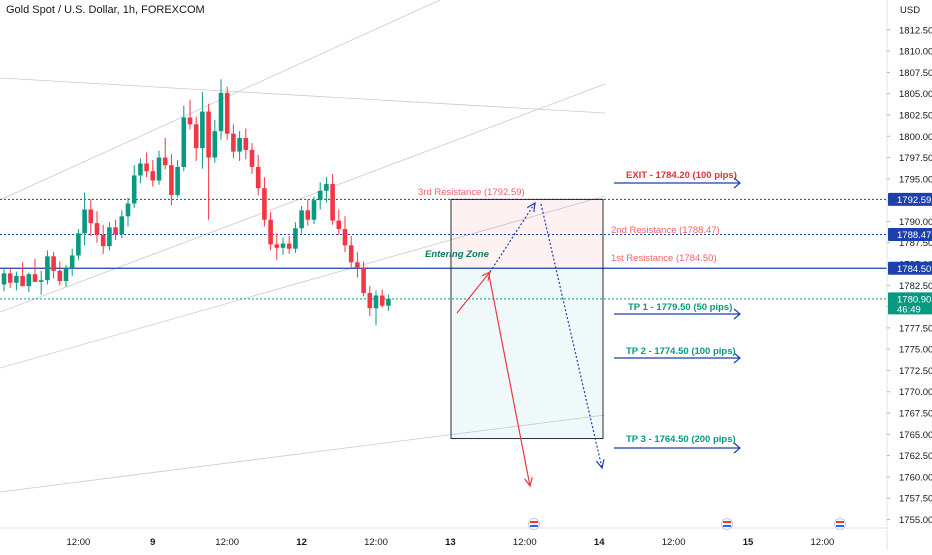 The height and width of the screenshot is (555, 932). I want to click on y-tick-label: 1777.50, so click(915, 328).